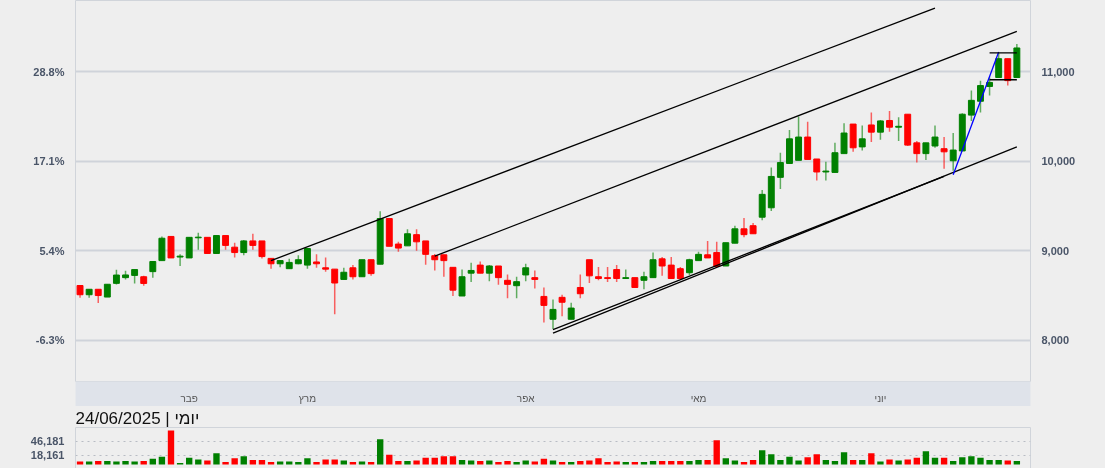 Image resolution: width=1105 pixels, height=468 pixels. What do you see at coordinates (137, 418) in the screenshot?
I see `chart-title: יומי | 24/06/2025` at bounding box center [137, 418].